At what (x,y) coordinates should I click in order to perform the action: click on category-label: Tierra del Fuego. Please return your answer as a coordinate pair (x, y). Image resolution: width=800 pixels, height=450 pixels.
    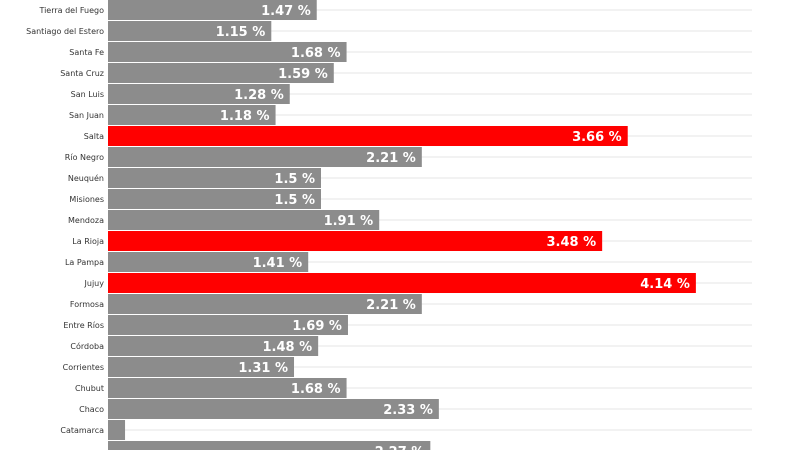
    Looking at the image, I should click on (71, 10).